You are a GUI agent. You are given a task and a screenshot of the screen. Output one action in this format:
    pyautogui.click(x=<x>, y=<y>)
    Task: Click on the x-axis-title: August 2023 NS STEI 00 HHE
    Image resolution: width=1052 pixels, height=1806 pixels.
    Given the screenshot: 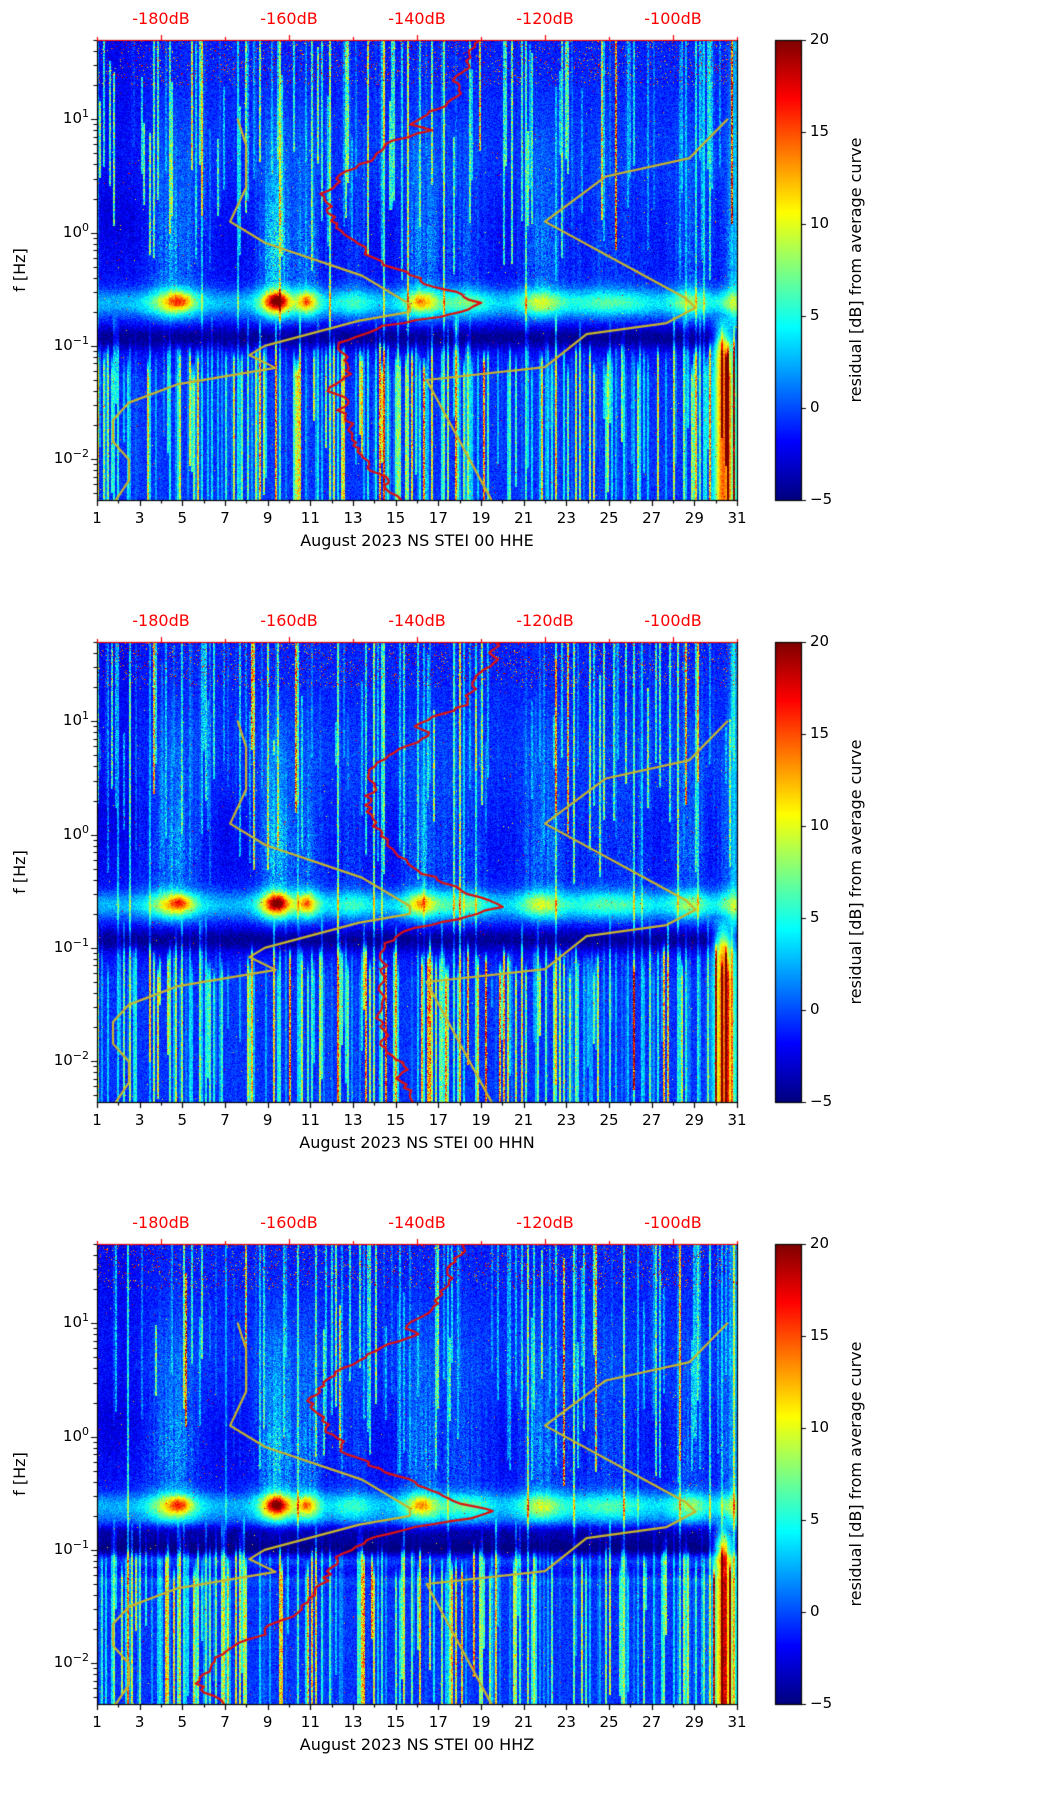 What is the action you would take?
    pyautogui.click(x=417, y=540)
    